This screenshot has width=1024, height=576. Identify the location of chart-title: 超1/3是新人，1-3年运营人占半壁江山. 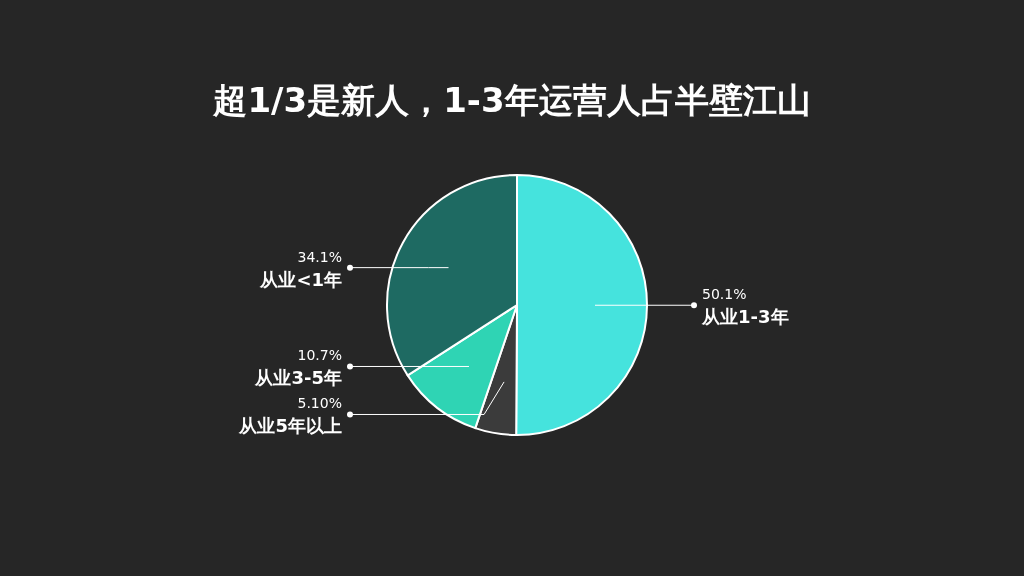
(511, 100).